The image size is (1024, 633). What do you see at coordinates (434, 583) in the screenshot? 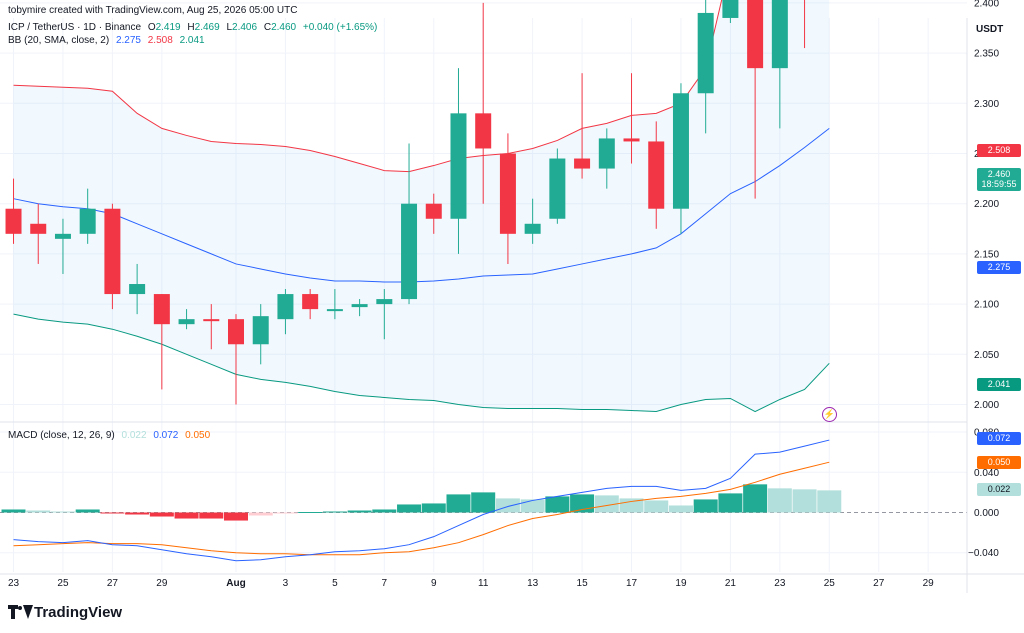
I see `time-tick-label: 9` at bounding box center [434, 583].